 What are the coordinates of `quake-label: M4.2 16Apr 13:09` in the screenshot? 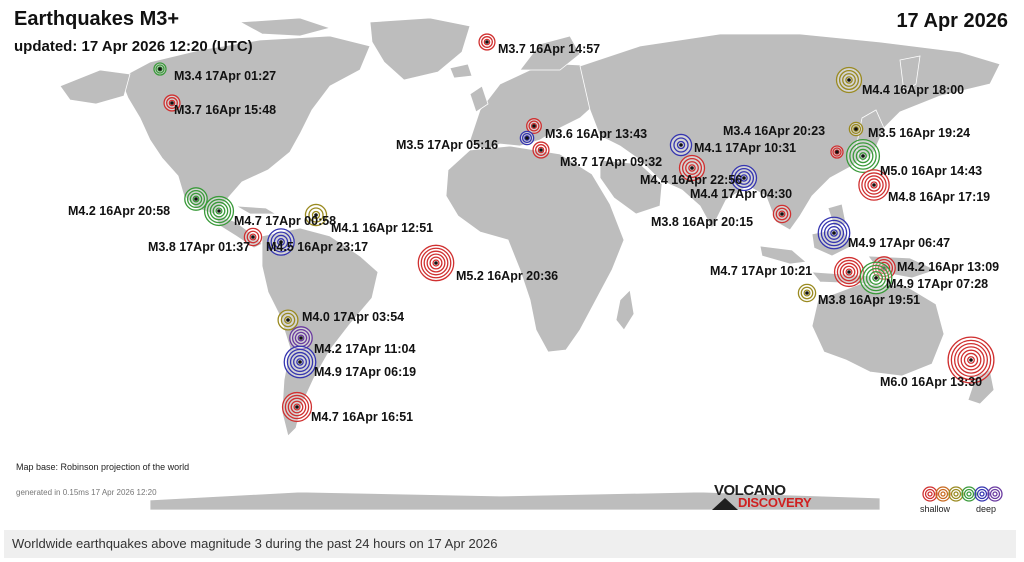 It's located at (948, 267).